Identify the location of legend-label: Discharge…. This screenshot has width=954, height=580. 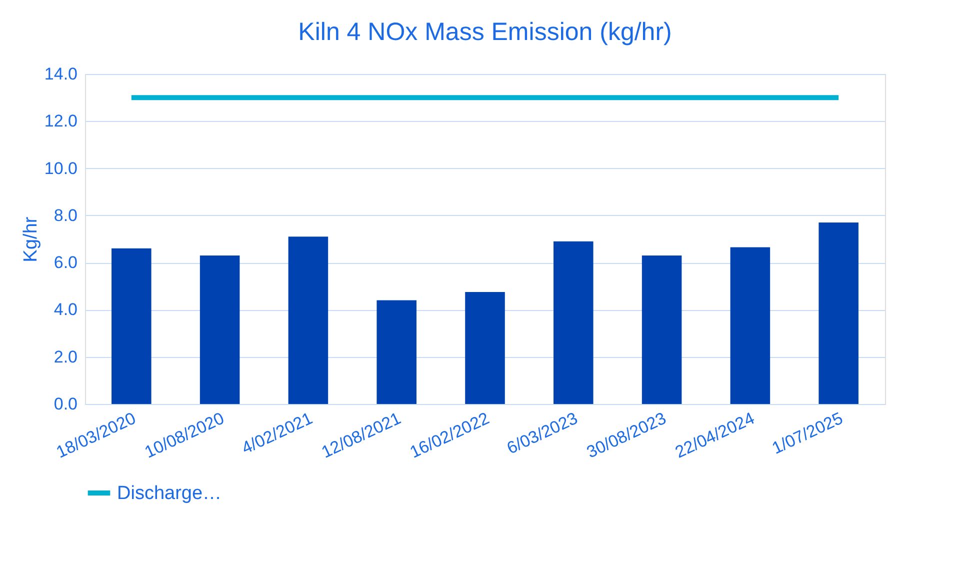
(169, 493).